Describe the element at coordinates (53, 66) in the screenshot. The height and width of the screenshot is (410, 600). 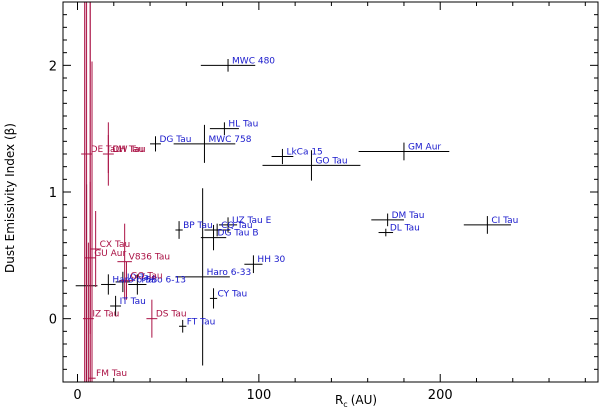
I see `y-tick-label: 2` at that location.